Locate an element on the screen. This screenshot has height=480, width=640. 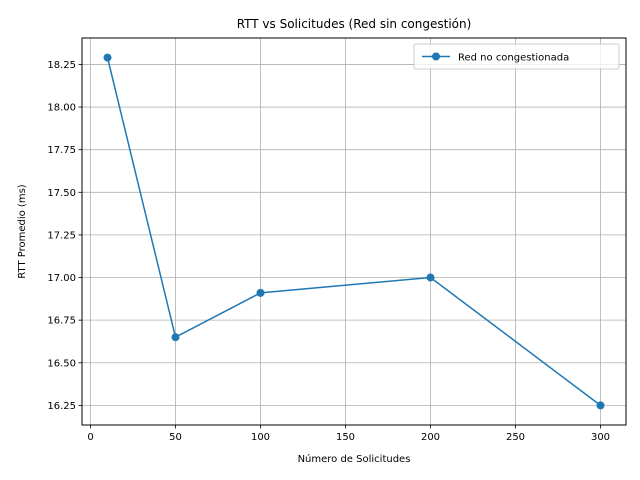
y-tick-label: 17.50 is located at coordinates (61, 193).